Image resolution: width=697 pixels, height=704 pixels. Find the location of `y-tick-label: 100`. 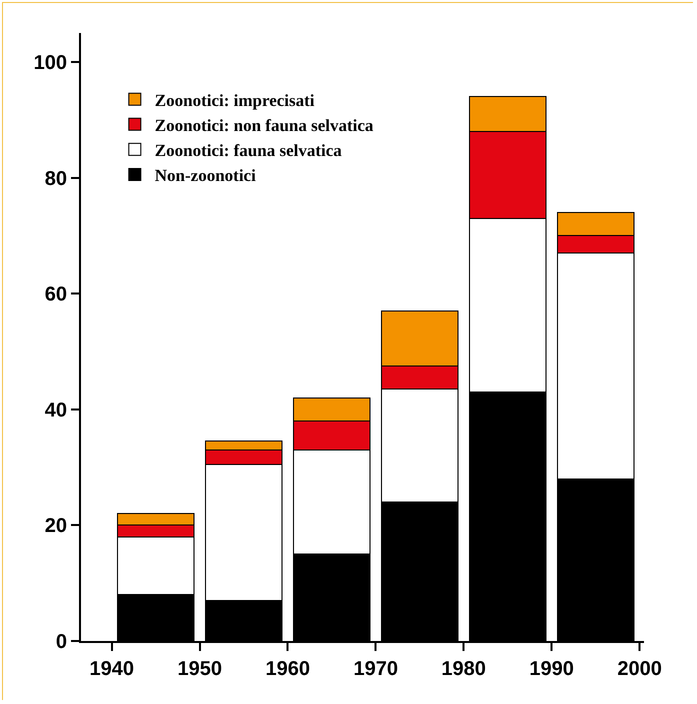

y-tick-label: 100 is located at coordinates (50, 63).